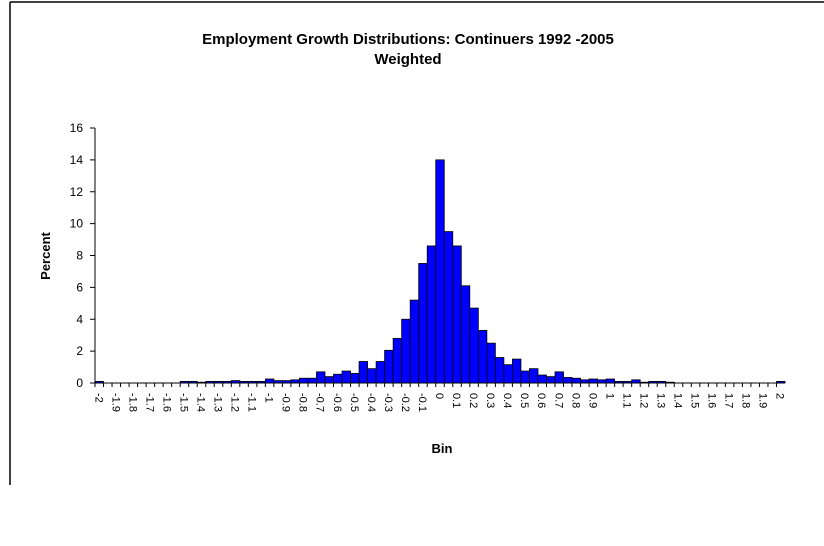 The image size is (824, 546). Describe the element at coordinates (407, 59) in the screenshot. I see `chart-subtitle: Weighted` at that location.